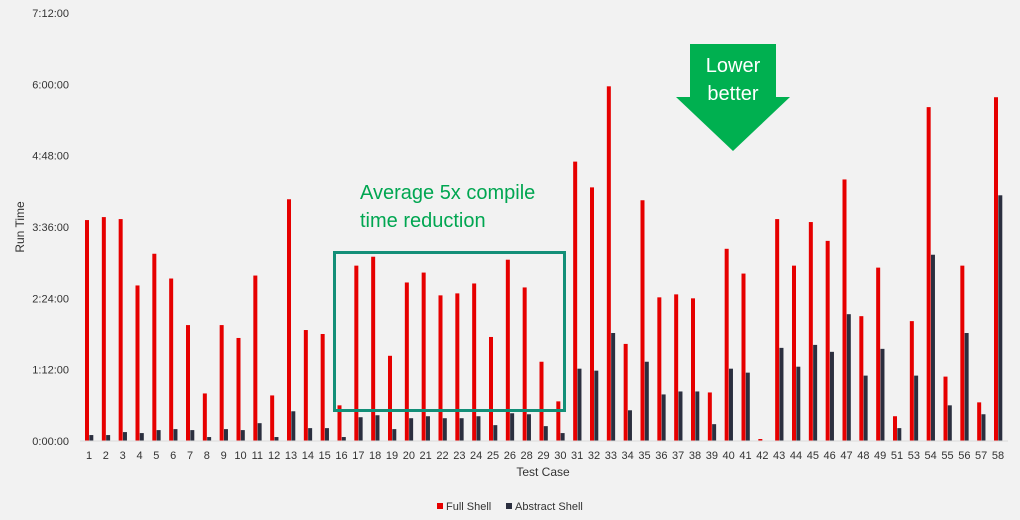 The width and height of the screenshot is (1020, 520). What do you see at coordinates (447, 193) in the screenshot?
I see `box-note-line1: Average 5x compile` at bounding box center [447, 193].